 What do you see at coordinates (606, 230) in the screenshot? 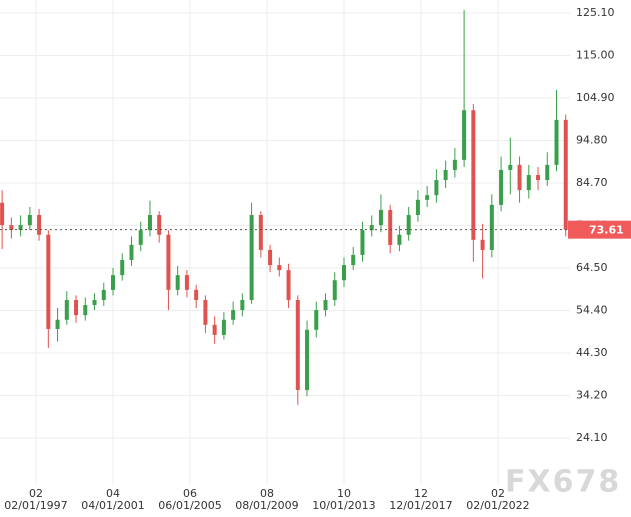
I see `last-price-label: 73.61` at bounding box center [606, 230].